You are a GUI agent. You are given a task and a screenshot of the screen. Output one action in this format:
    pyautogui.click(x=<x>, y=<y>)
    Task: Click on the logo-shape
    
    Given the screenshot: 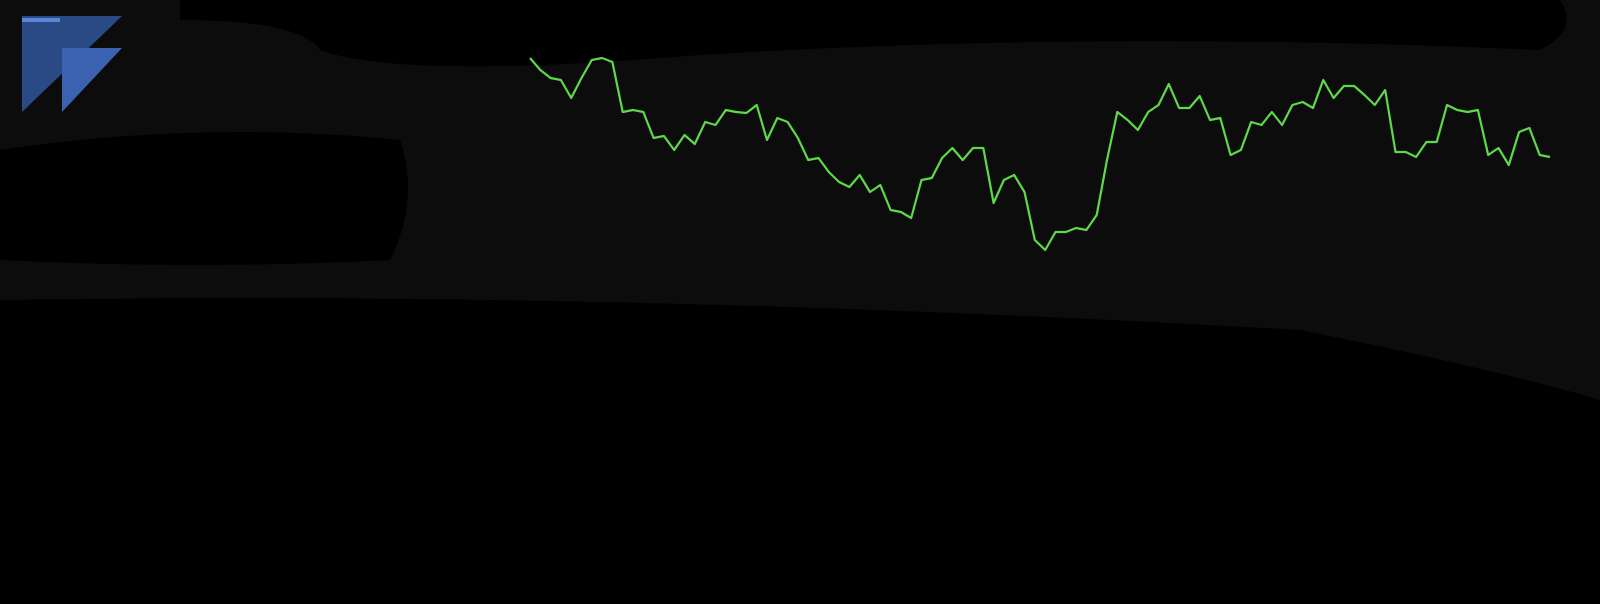 What is the action you would take?
    pyautogui.click(x=92, y=80)
    